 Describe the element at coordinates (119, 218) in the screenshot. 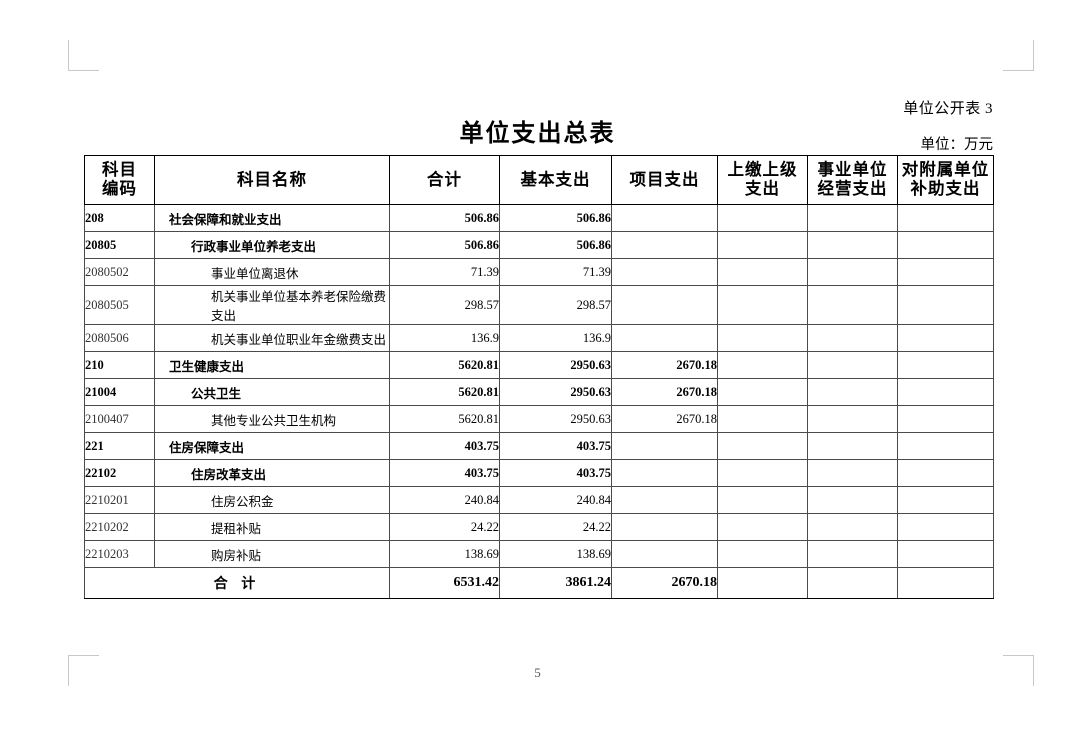

I see `cell-code: 208` at that location.